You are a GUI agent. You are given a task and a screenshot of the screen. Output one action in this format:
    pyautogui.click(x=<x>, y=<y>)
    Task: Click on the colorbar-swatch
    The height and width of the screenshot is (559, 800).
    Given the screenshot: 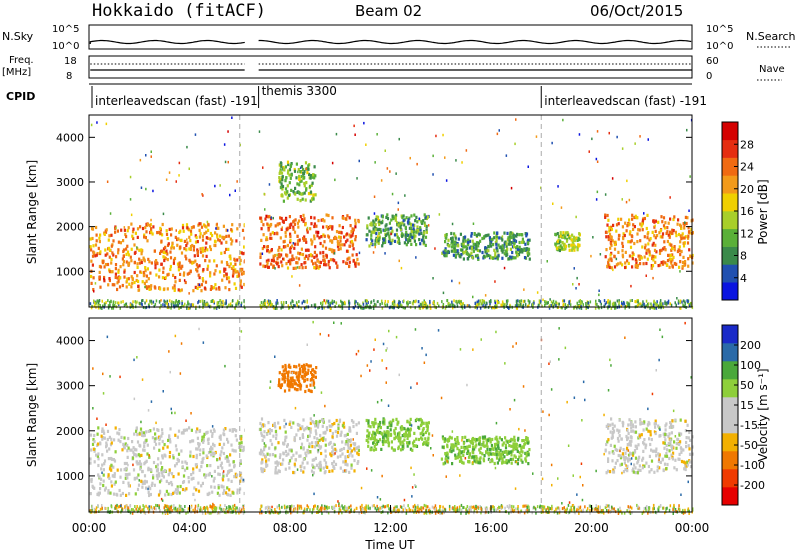 What is the action you would take?
    pyautogui.click(x=730, y=238)
    